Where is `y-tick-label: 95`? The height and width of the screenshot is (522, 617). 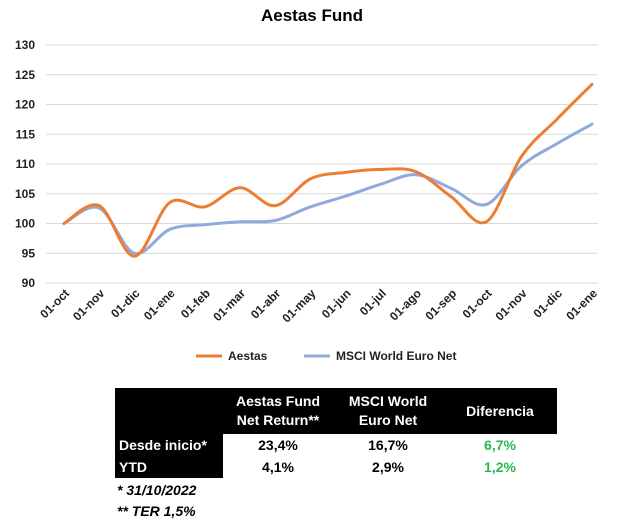 y-tick-label: 95 is located at coordinates (29, 253).